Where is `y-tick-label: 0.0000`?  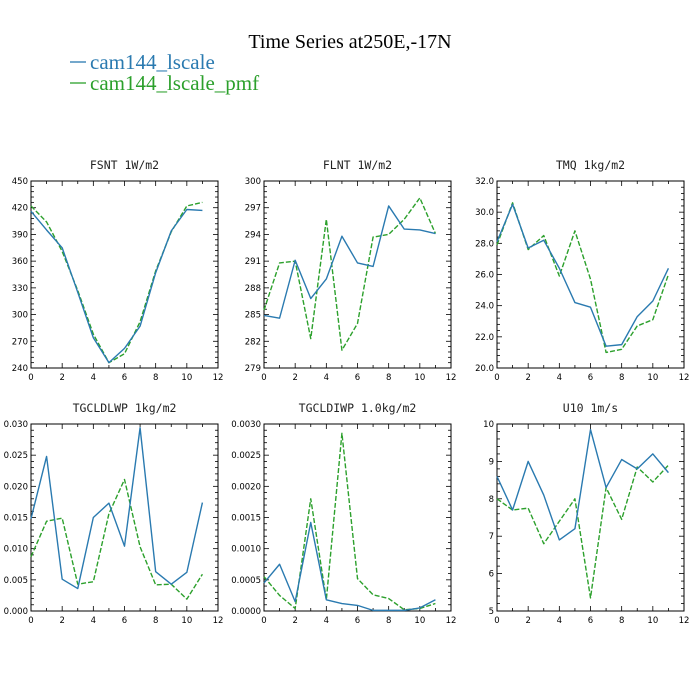 y-tick-label: 0.0000 is located at coordinates (246, 612).